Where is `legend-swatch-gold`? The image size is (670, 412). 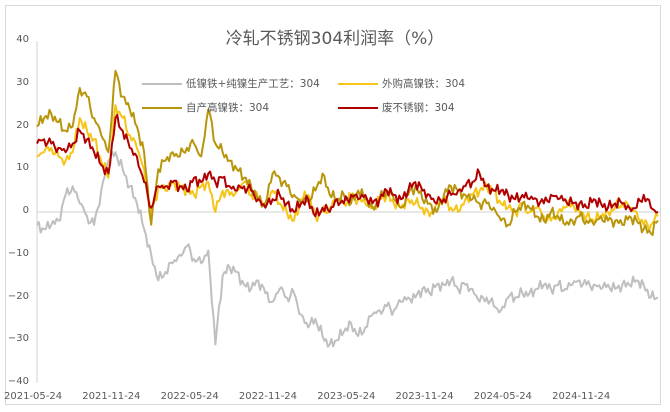 legend-swatch-gold is located at coordinates (162, 107).